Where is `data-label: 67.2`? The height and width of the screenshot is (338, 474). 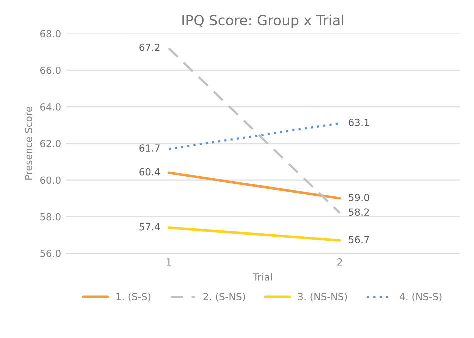 data-label: 67.2 is located at coordinates (150, 48).